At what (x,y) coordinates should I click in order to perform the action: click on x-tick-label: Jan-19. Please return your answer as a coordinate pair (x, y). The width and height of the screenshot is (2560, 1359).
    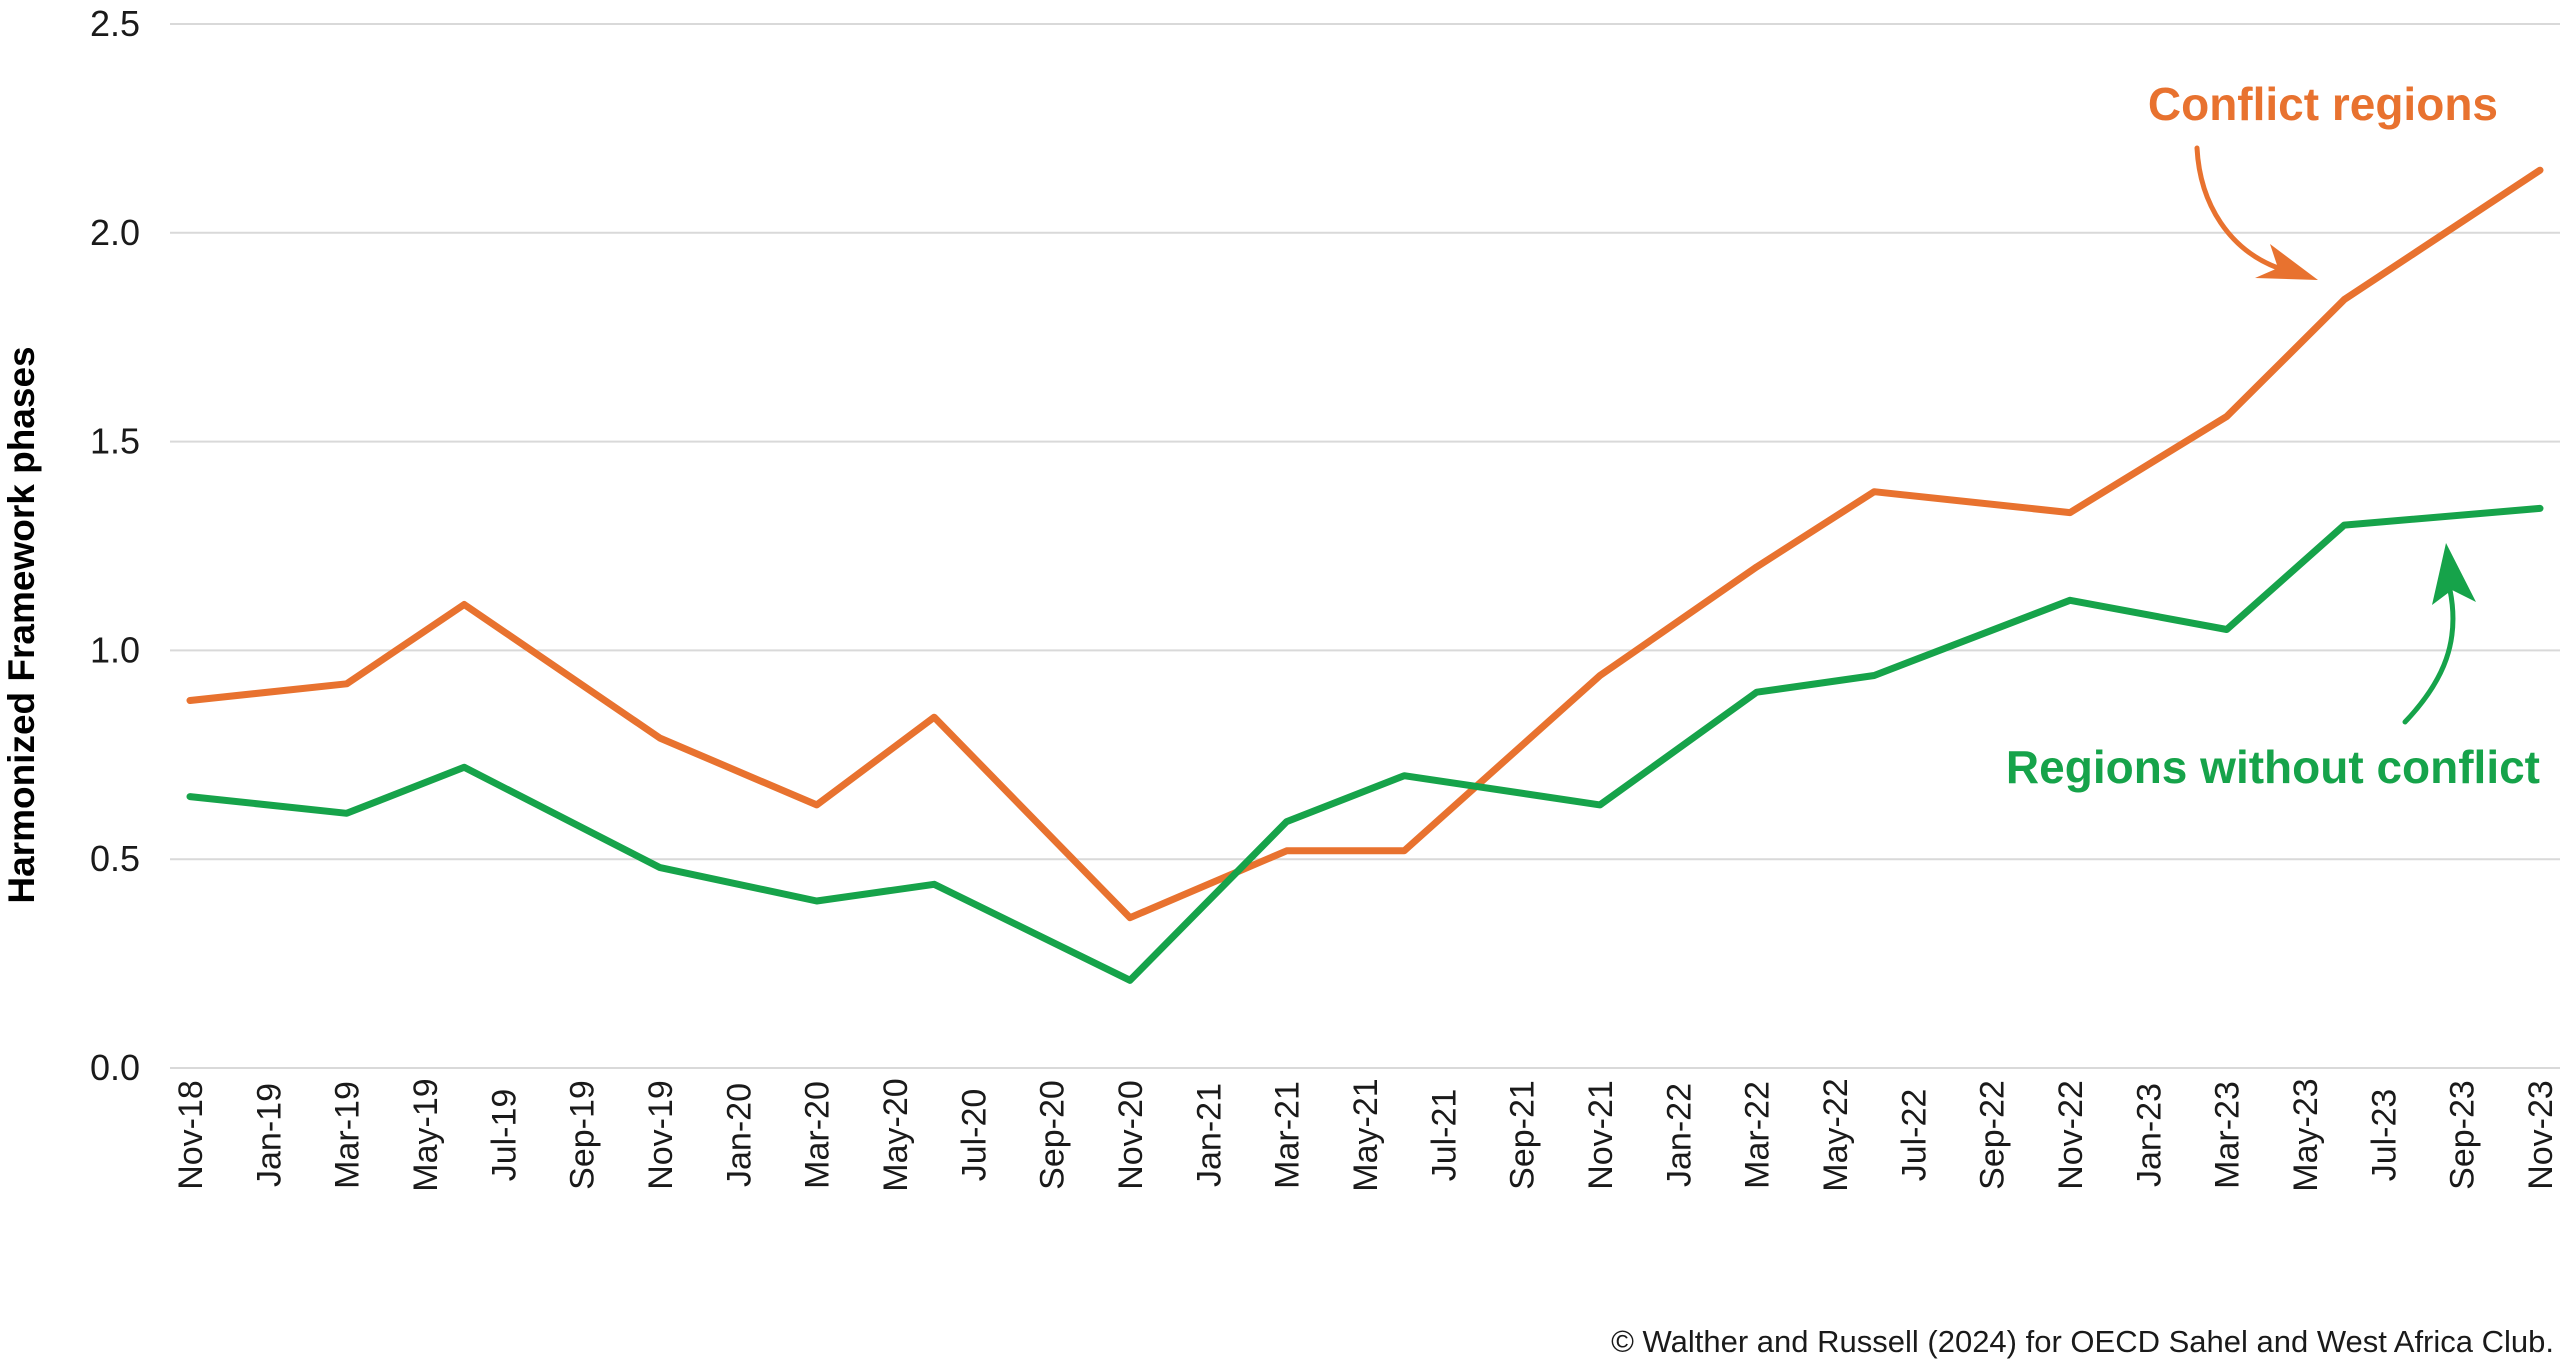
    Looking at the image, I should click on (269, 1135).